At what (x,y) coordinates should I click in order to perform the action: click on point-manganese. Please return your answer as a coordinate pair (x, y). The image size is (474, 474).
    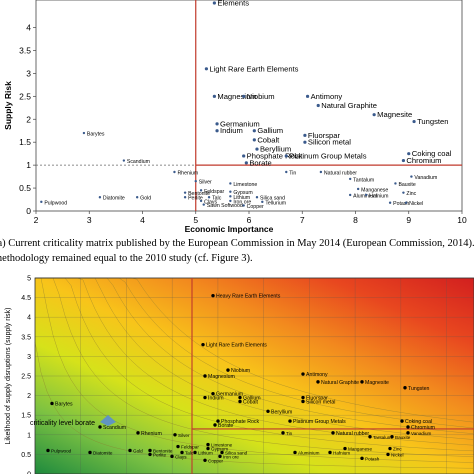
    Looking at the image, I should click on (358, 189).